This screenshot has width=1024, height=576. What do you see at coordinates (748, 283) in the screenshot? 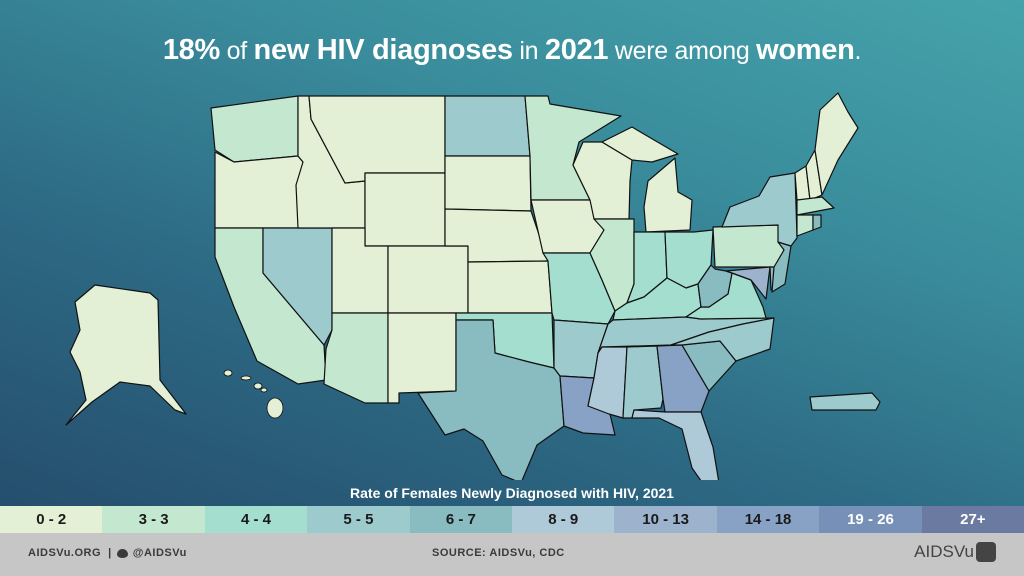
I see `state-md` at bounding box center [748, 283].